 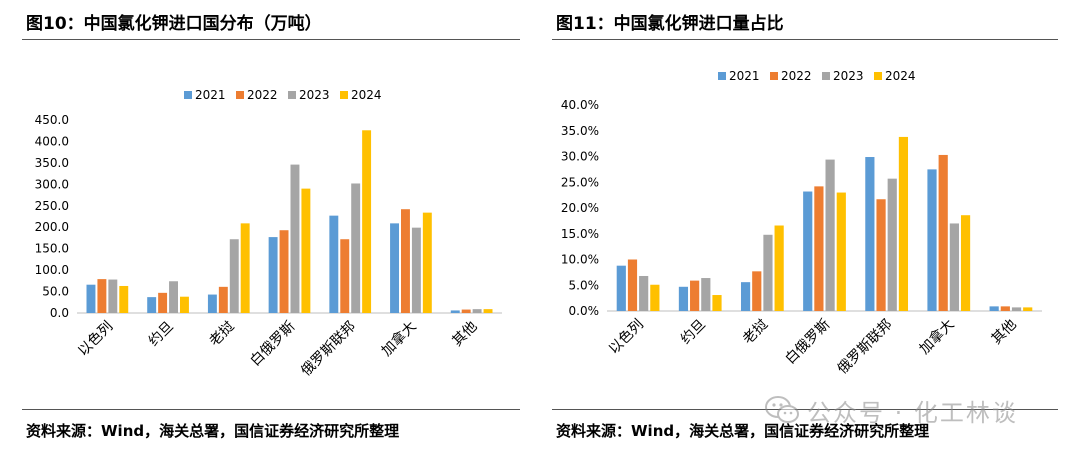 What do you see at coordinates (580, 234) in the screenshot?
I see `y-tick-label: 15.0%` at bounding box center [580, 234].